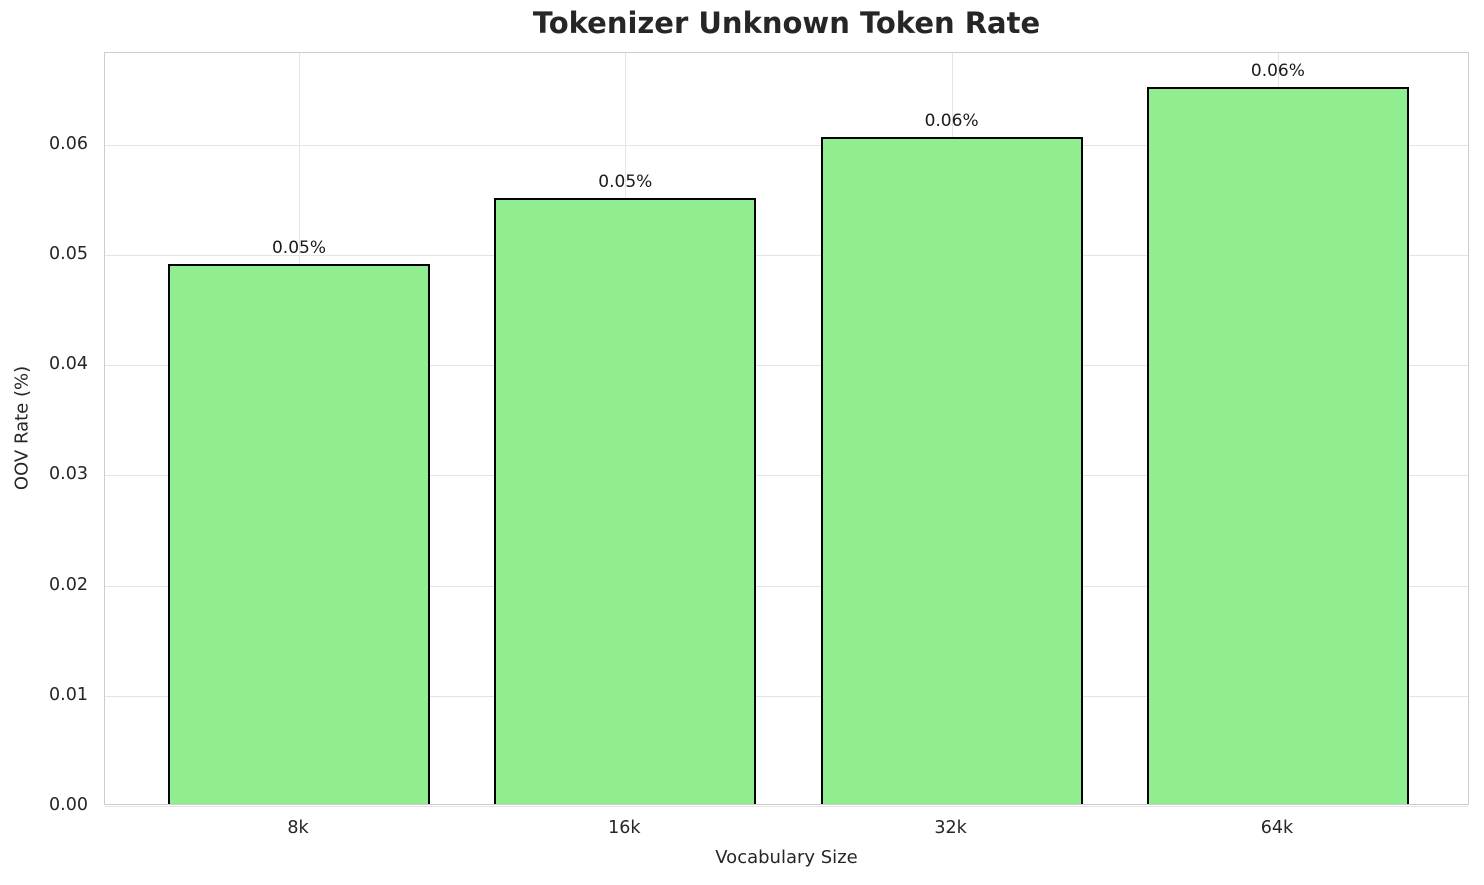 Image resolution: width=1484 pixels, height=885 pixels. I want to click on x-tick-label: 16k, so click(624, 828).